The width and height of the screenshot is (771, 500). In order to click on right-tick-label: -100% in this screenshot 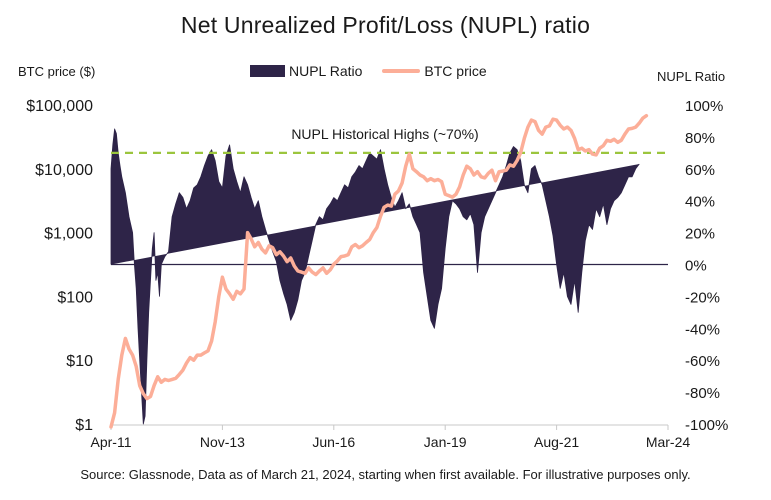, I will do `click(706, 425)`.